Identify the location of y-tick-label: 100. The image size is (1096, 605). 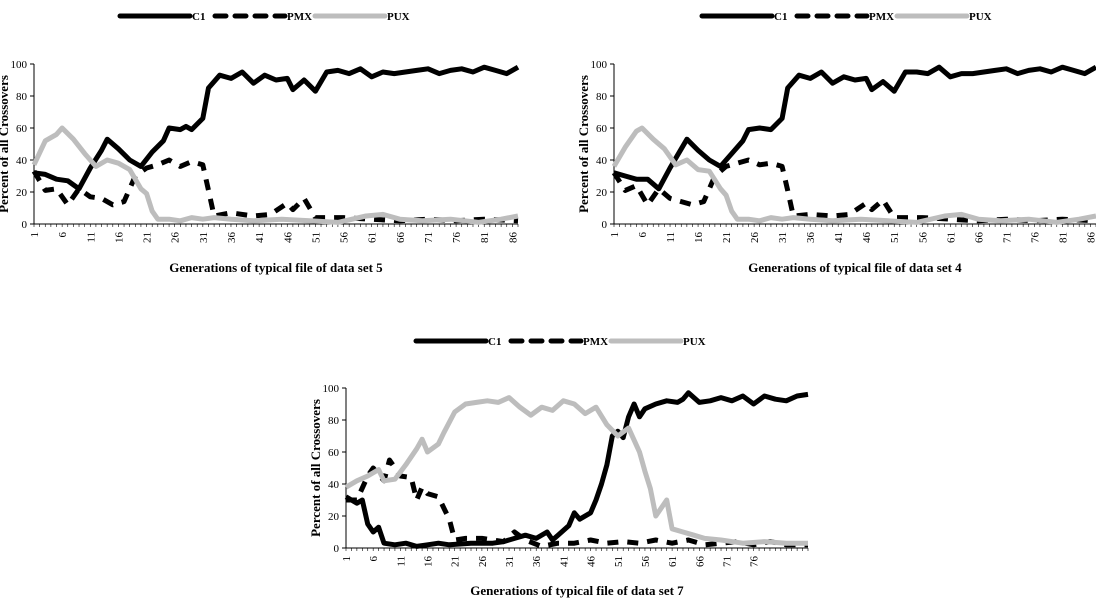
(599, 65).